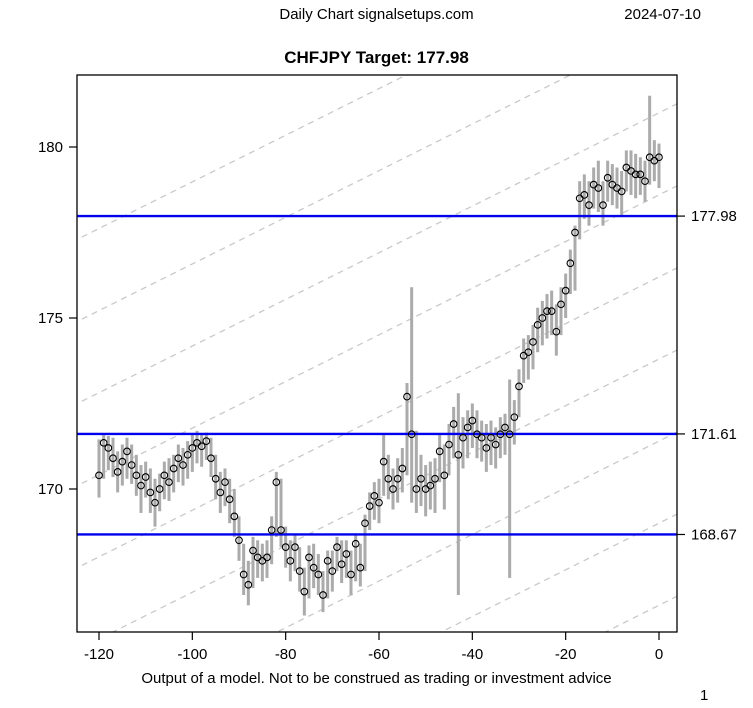  I want to click on level-label: 168.67, so click(714, 534).